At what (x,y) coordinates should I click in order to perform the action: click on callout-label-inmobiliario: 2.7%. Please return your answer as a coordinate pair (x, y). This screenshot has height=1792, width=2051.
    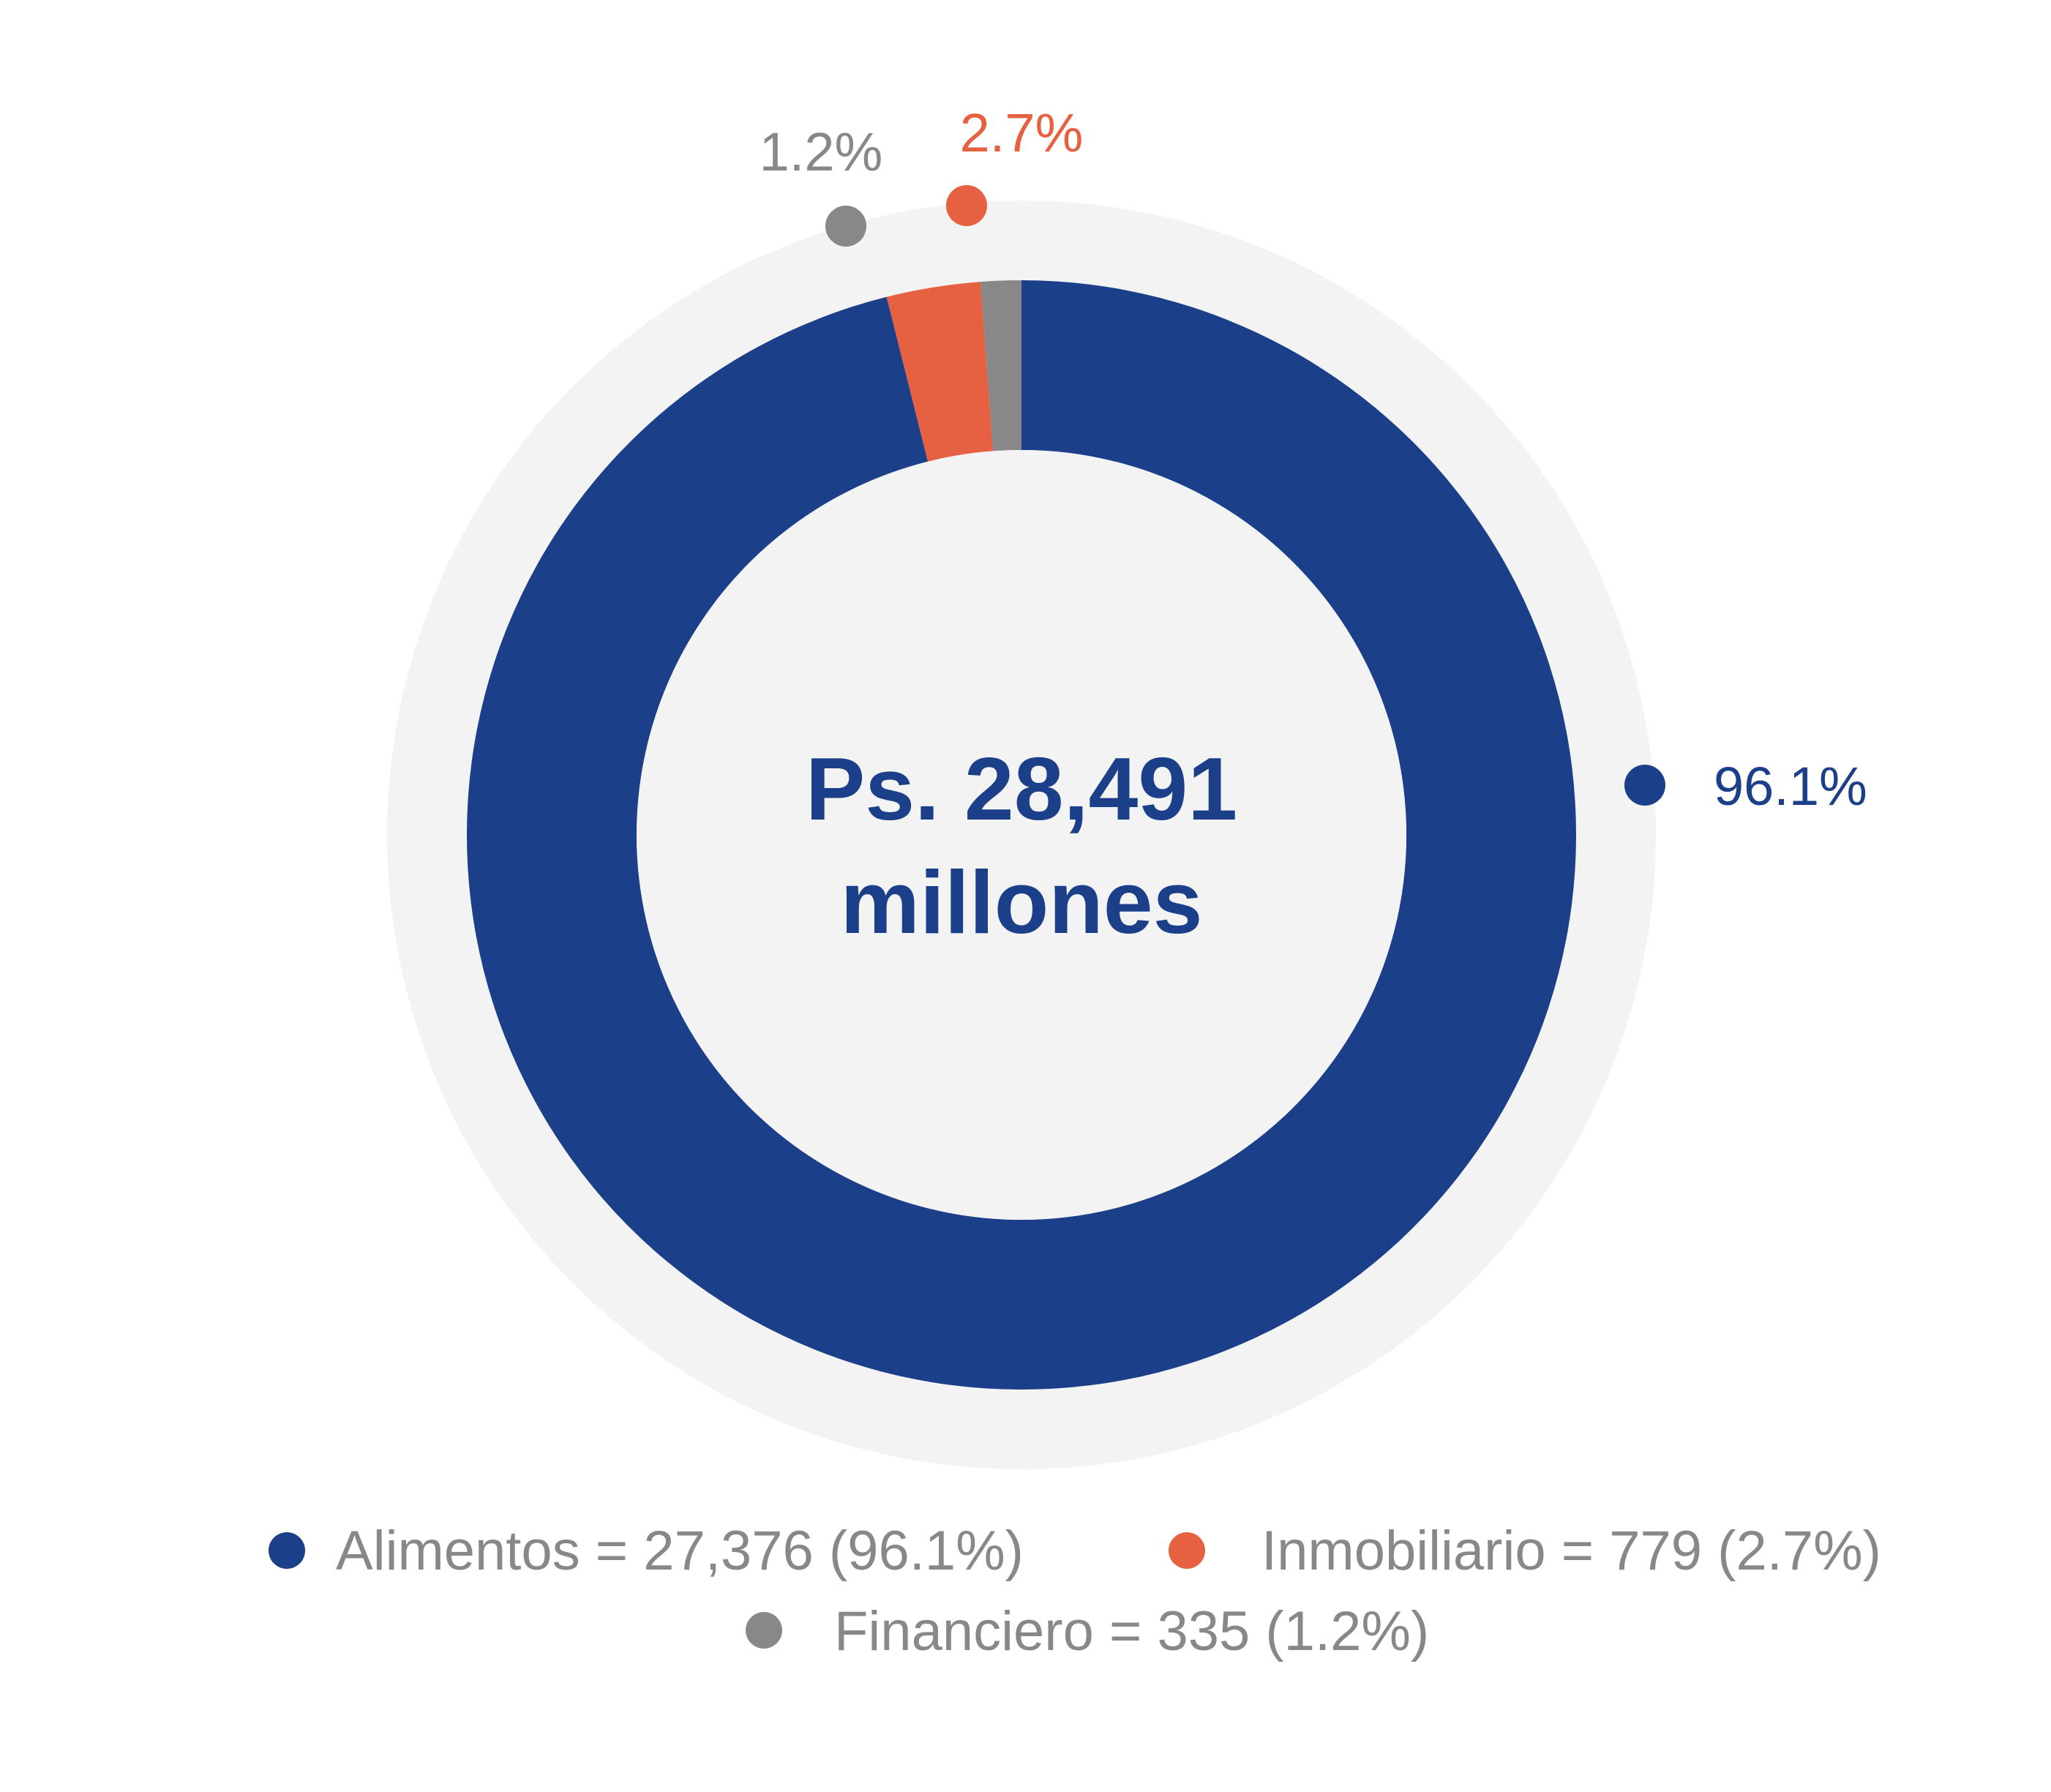
    Looking at the image, I should click on (1022, 132).